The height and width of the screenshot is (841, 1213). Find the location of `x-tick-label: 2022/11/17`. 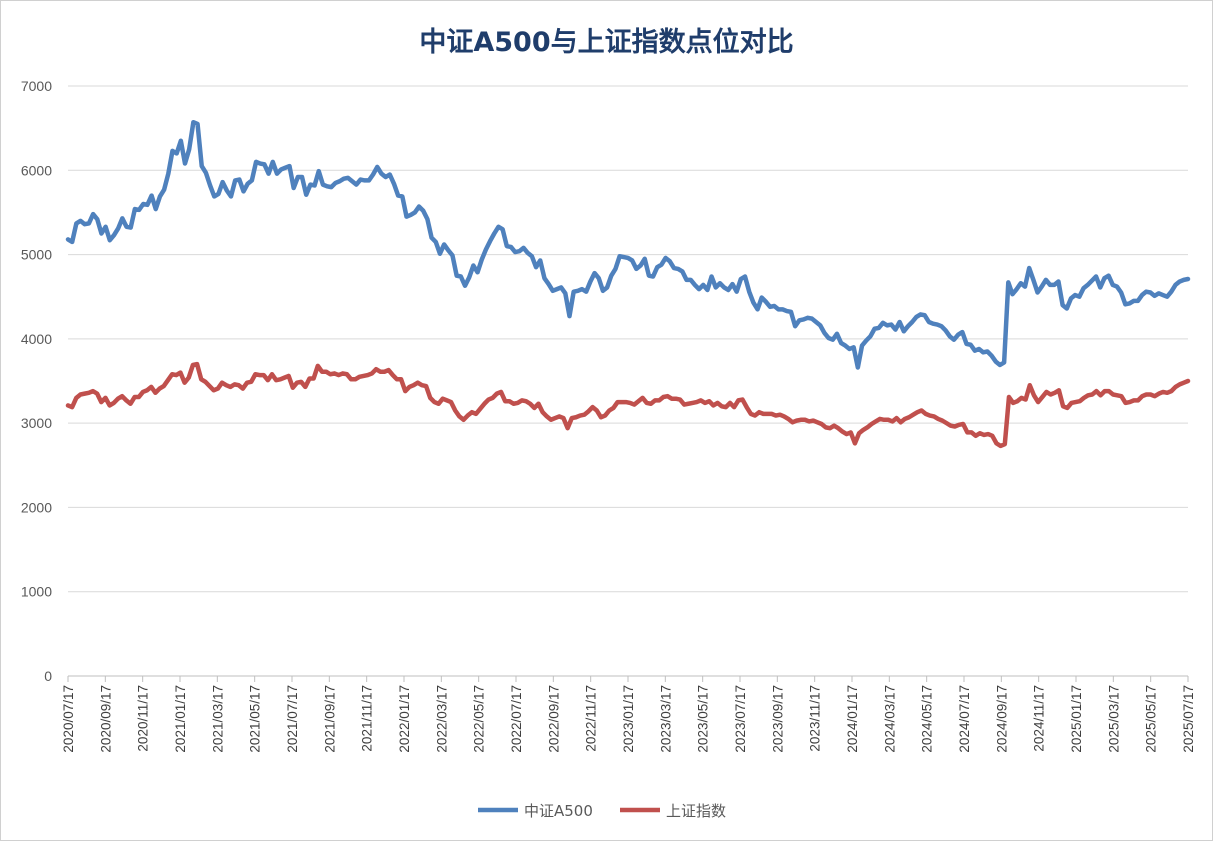

x-tick-label: 2022/11/17 is located at coordinates (591, 718).